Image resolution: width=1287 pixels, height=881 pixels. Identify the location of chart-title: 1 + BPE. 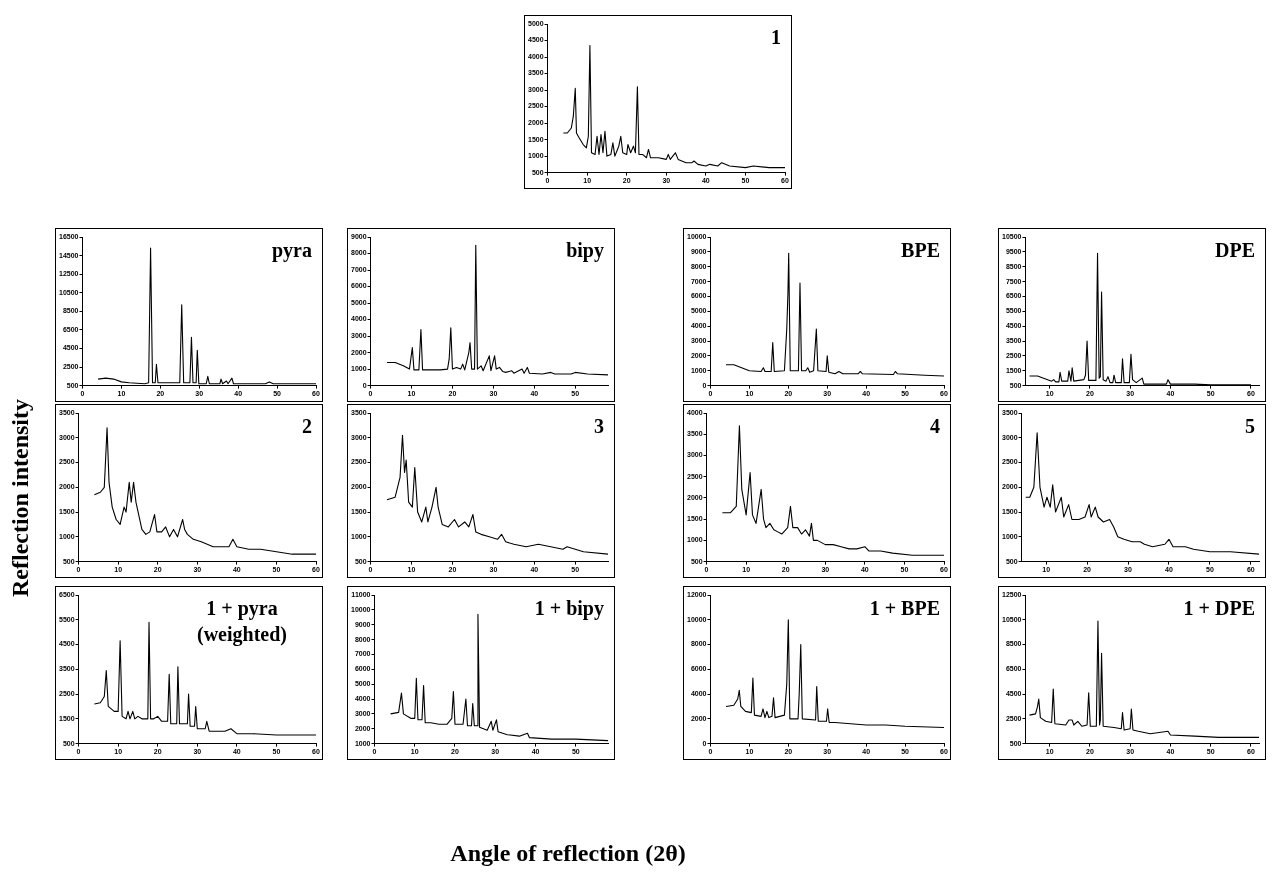
(904, 608).